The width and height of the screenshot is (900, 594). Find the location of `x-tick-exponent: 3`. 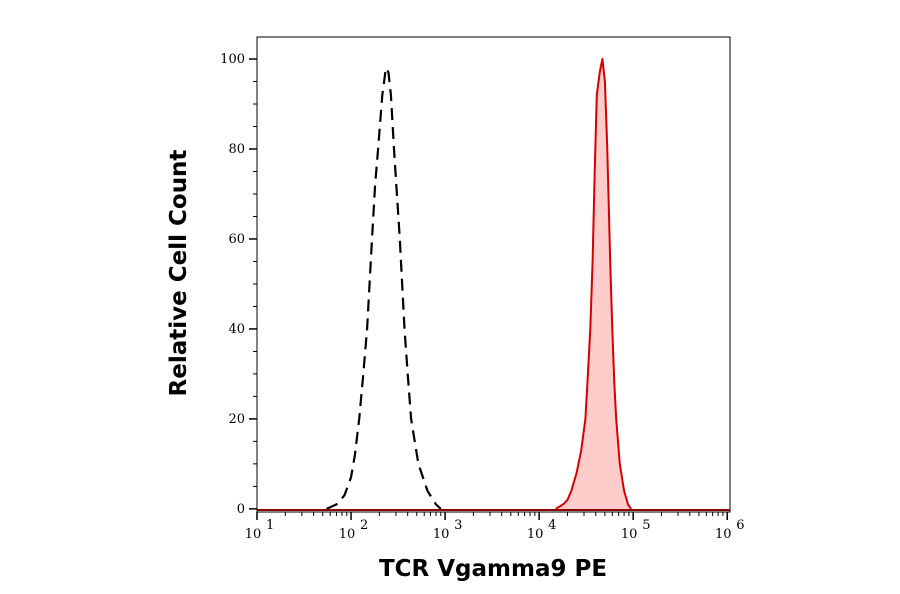

x-tick-exponent: 3 is located at coordinates (458, 525).